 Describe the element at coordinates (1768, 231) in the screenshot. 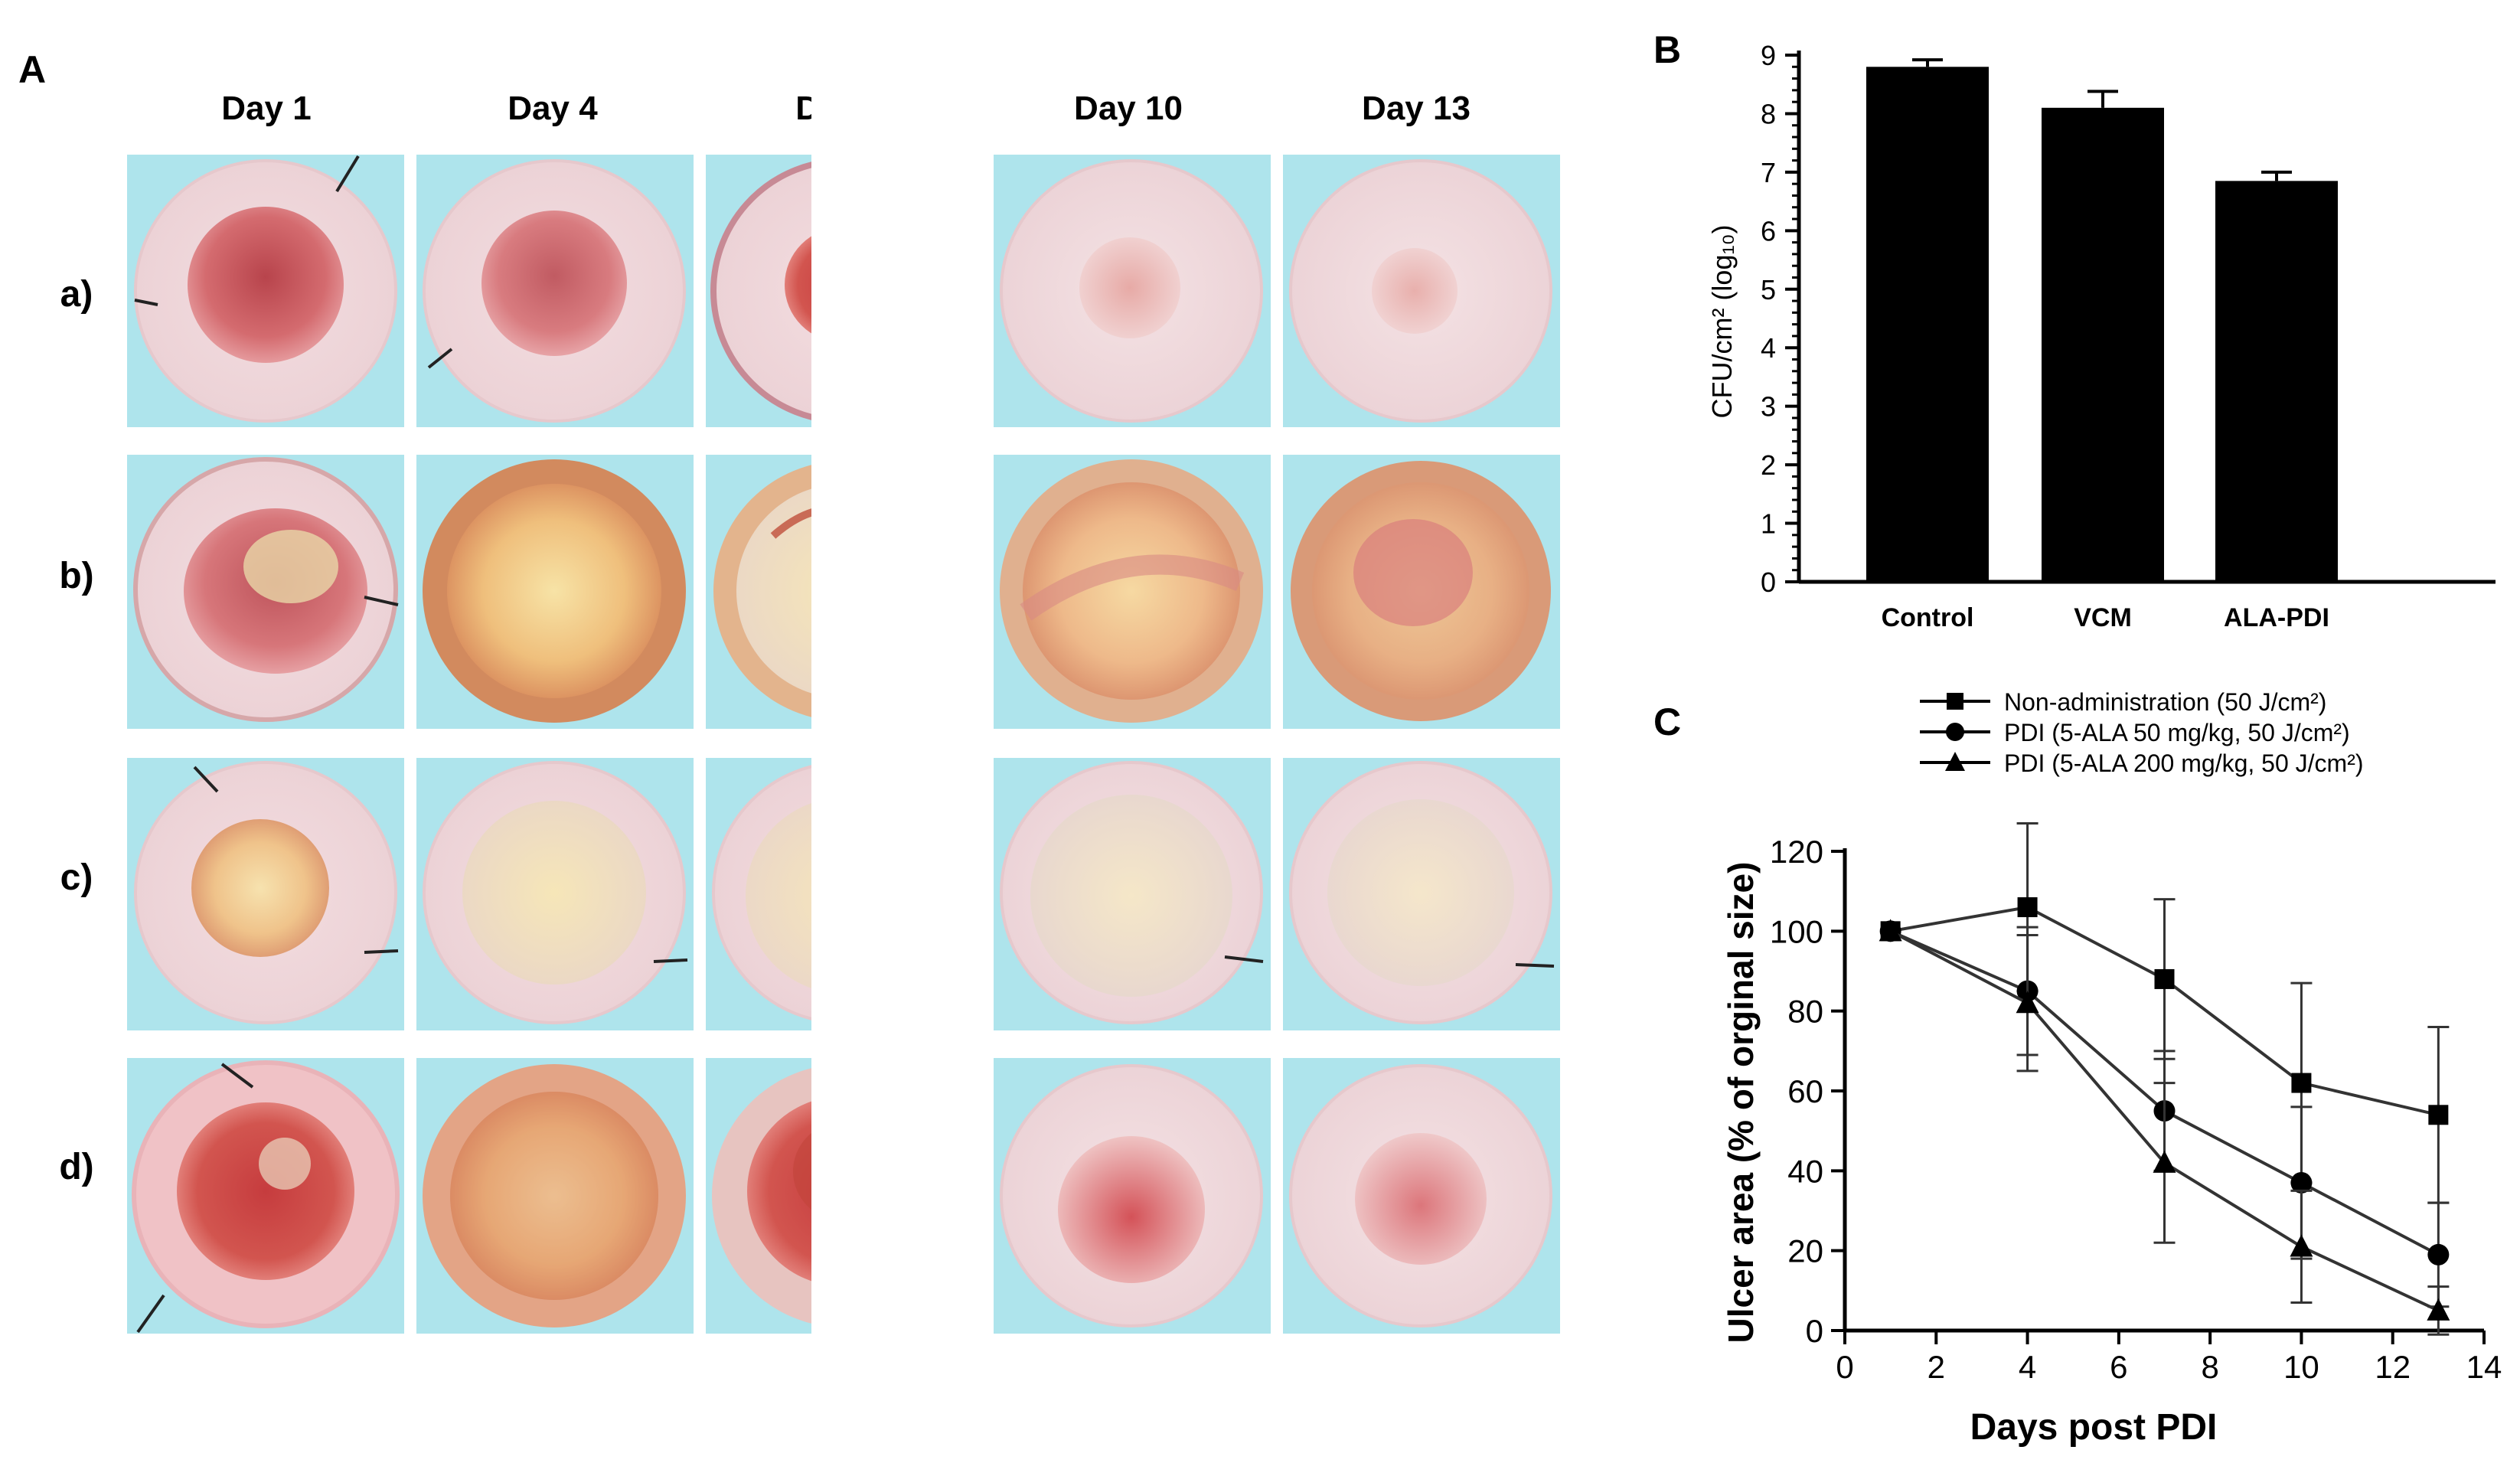

I see `b-y-tick-label: 6` at that location.